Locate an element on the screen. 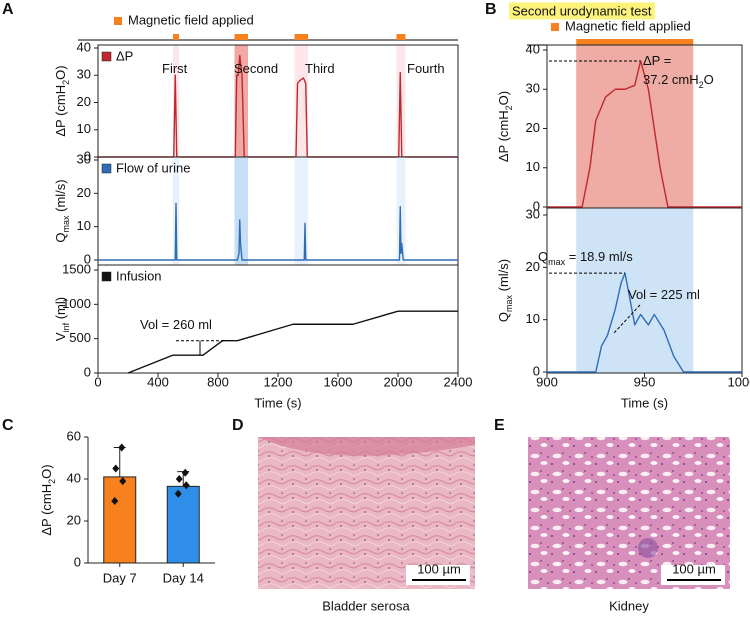  annotation-part: Vol = 260 ml is located at coordinates (176, 324).